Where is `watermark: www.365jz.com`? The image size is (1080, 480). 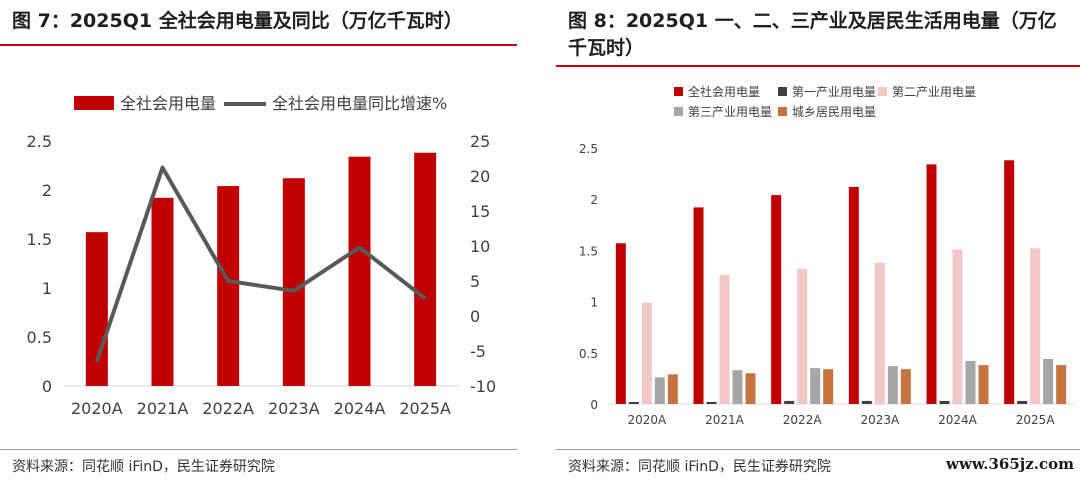
watermark: www.365jz.com is located at coordinates (1010, 464).